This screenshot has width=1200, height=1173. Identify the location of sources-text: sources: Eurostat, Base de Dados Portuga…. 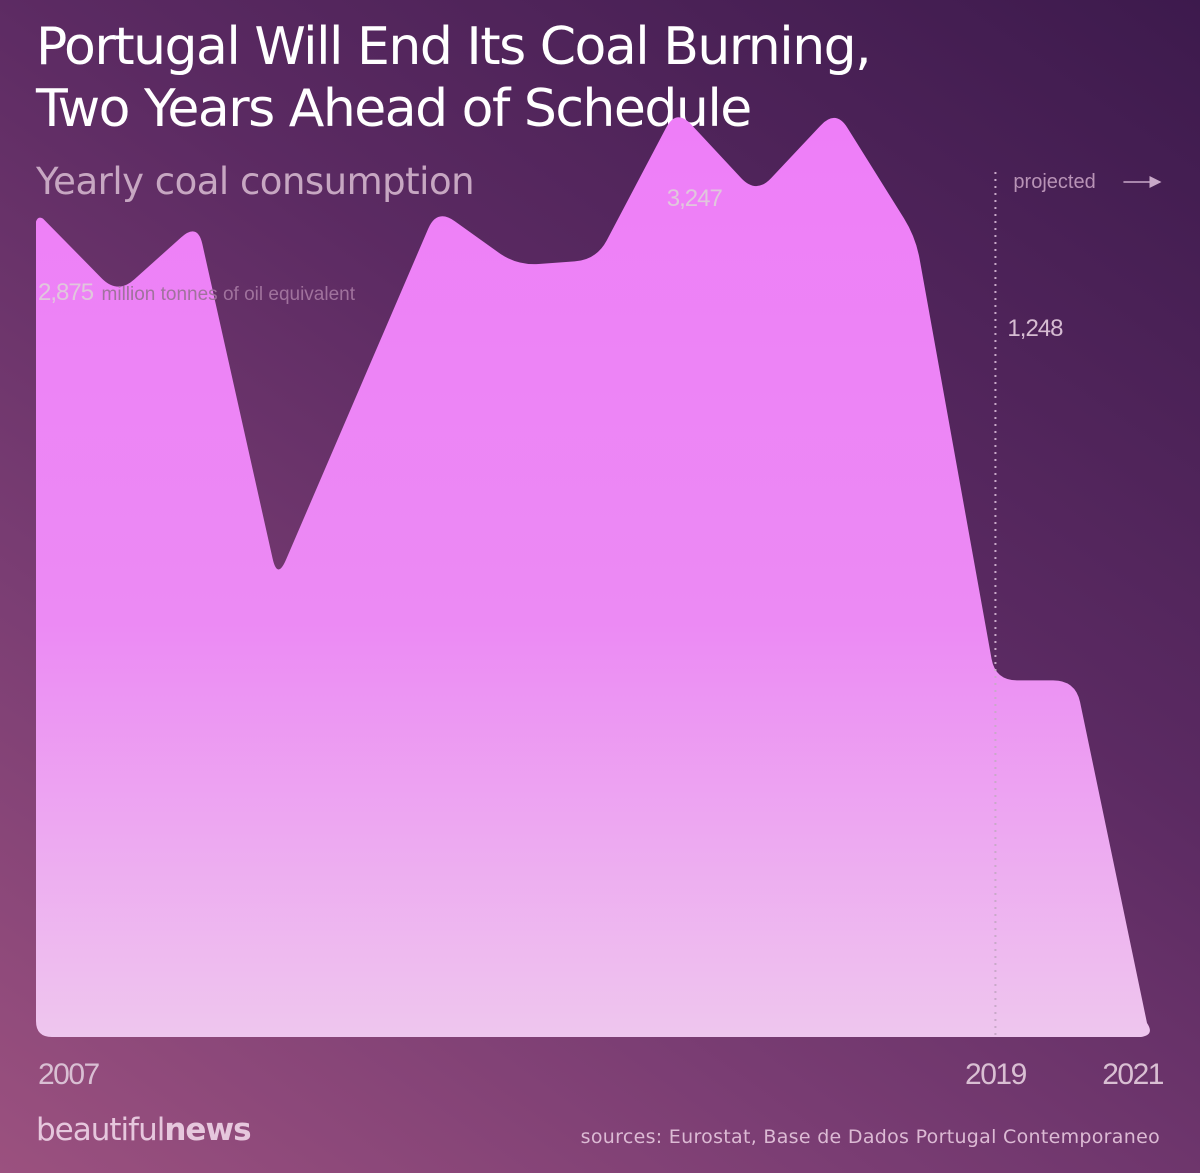
(870, 1137).